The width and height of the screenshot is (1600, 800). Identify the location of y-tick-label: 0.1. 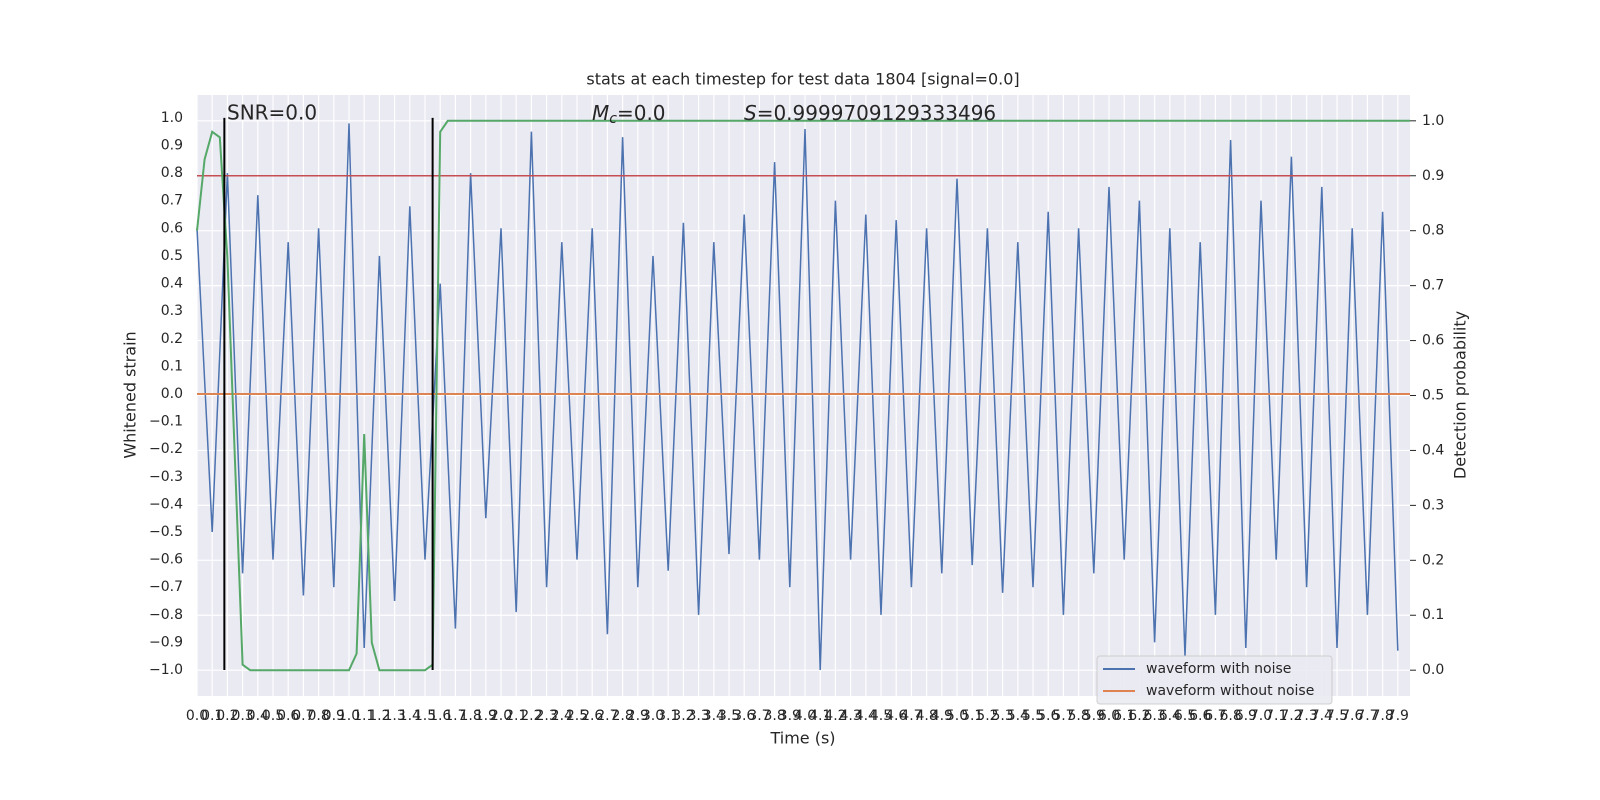
(172, 366).